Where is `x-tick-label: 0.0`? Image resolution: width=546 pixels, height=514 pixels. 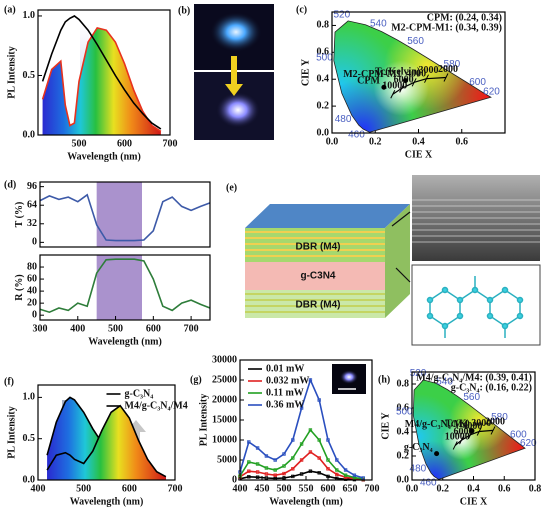
x-tick-label: 0.0 is located at coordinates (412, 488).